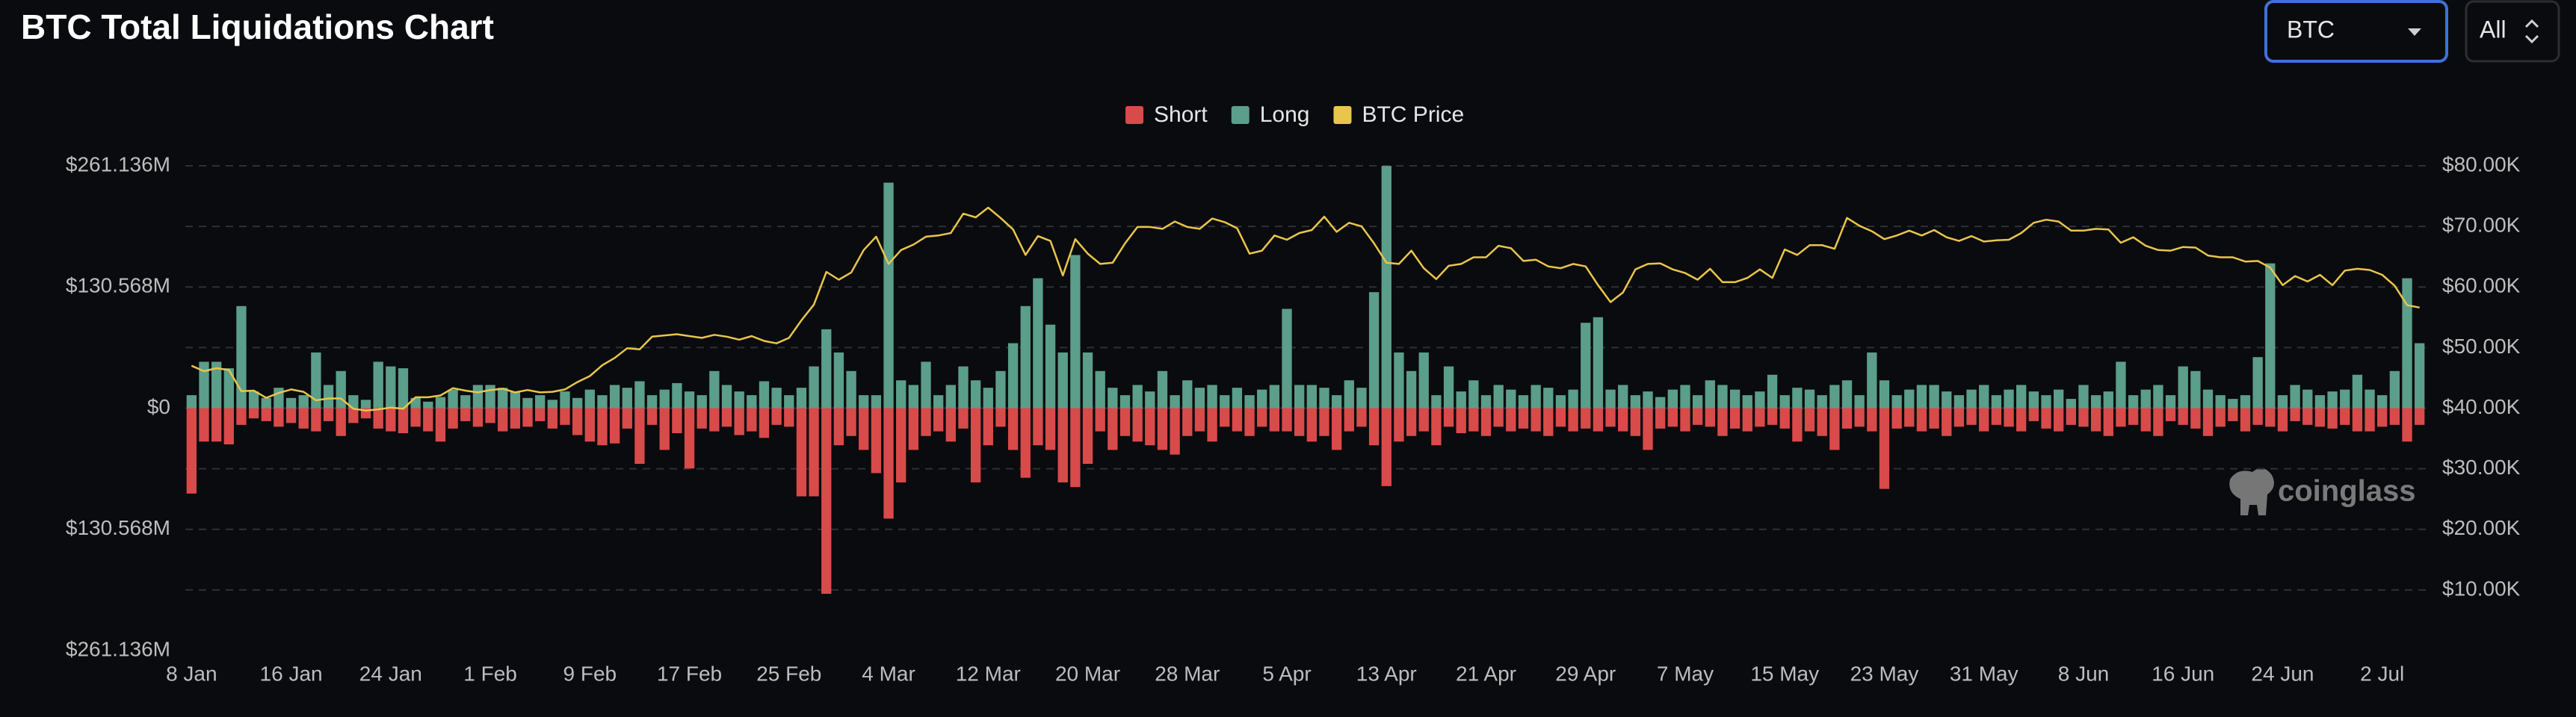  I want to click on x-tick-label: 8 Jan, so click(192, 673).